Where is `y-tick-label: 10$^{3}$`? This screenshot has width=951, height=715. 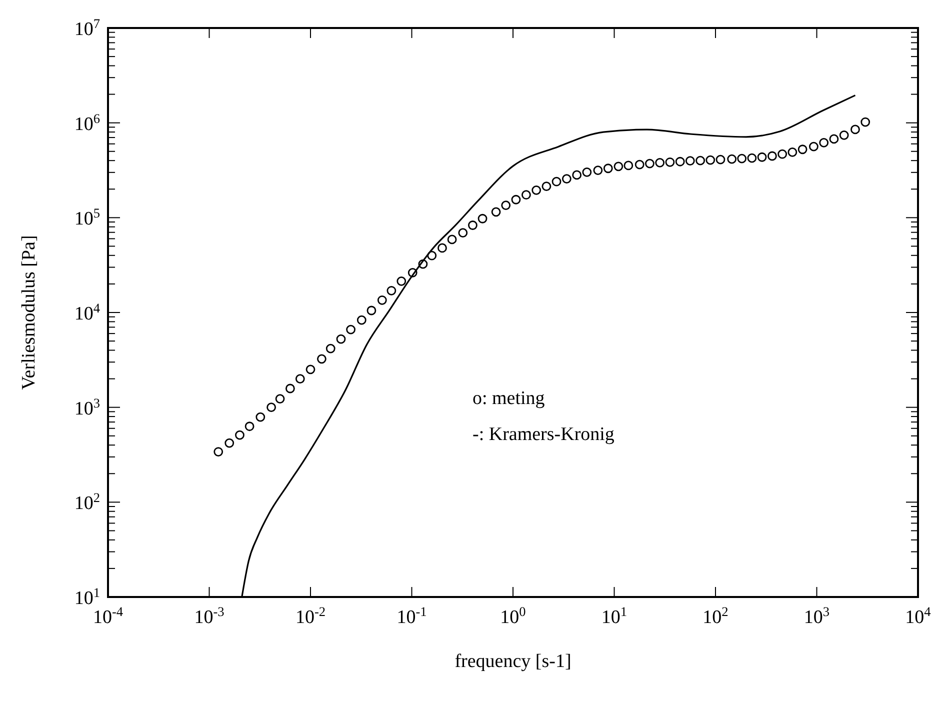
y-tick-label: 10$^{3}$ is located at coordinates (87, 407).